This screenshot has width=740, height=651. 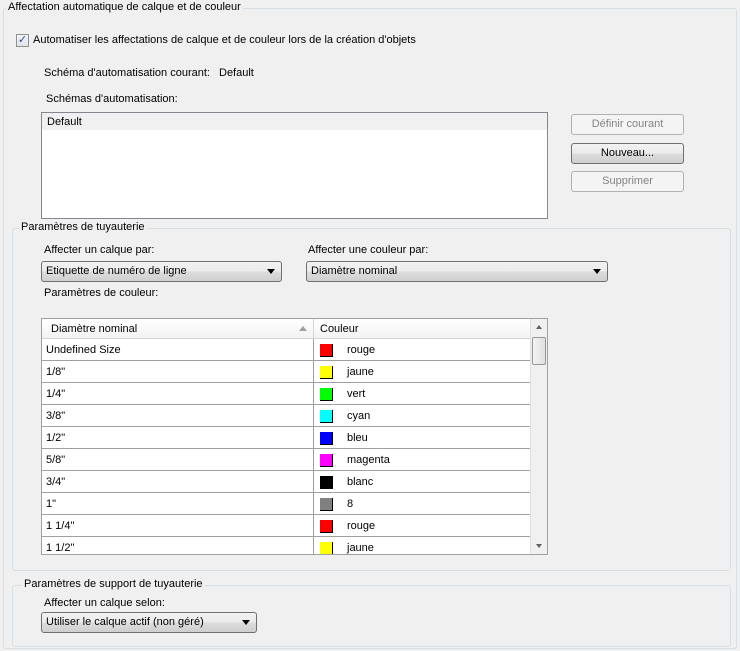 What do you see at coordinates (350, 504) in the screenshot?
I see `color-cell: 8` at bounding box center [350, 504].